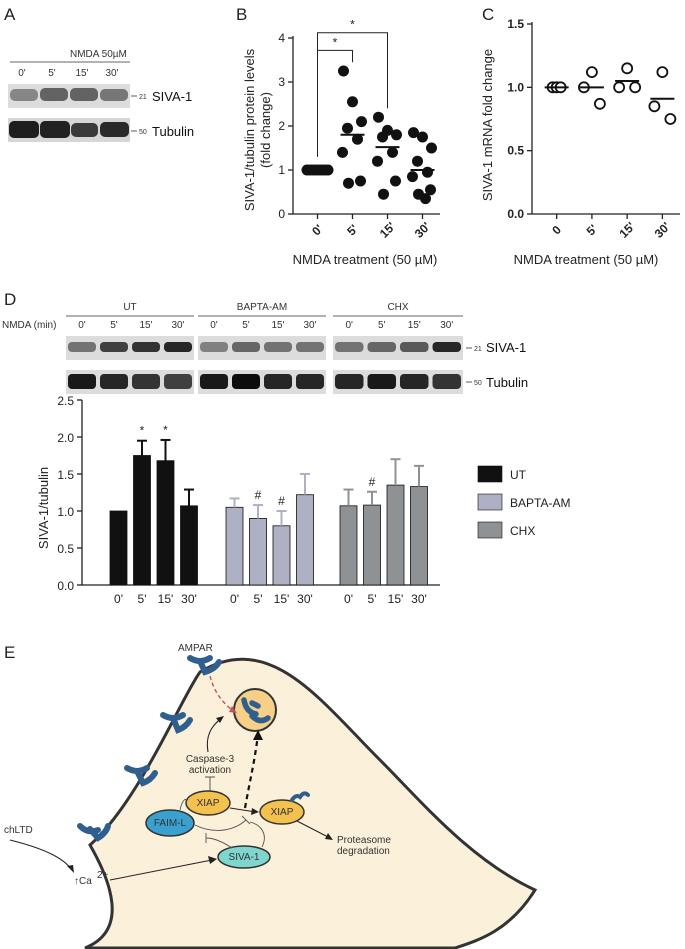 This screenshot has height=949, width=685. Describe the element at coordinates (281, 126) in the screenshot. I see `y-tick-label: 2` at that location.